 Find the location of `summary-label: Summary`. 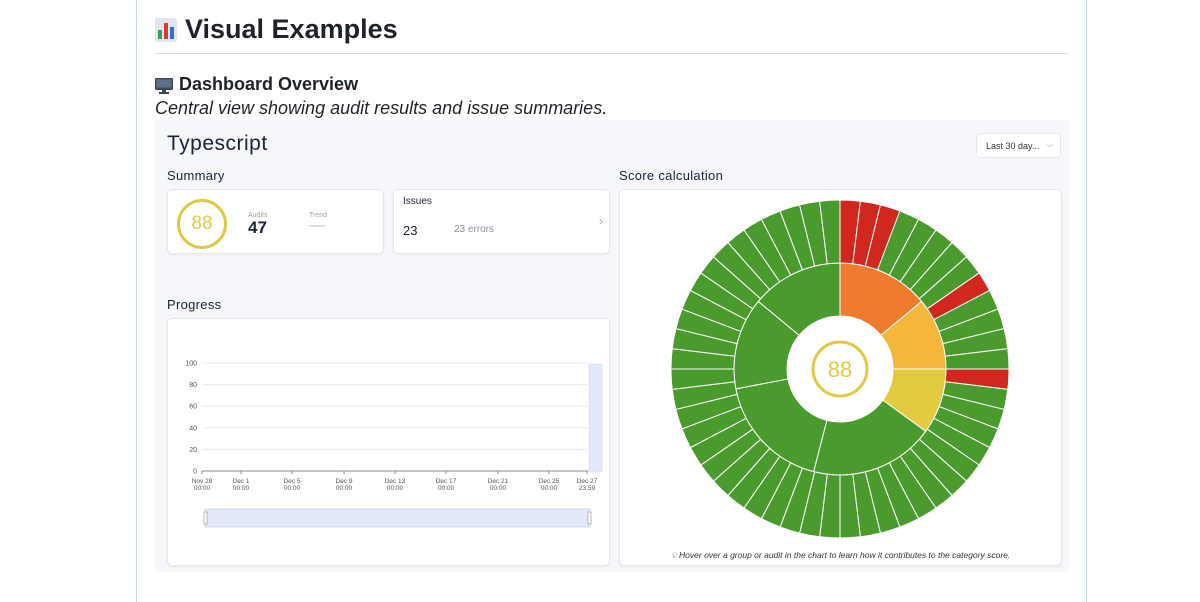

summary-label: Summary is located at coordinates (196, 175).